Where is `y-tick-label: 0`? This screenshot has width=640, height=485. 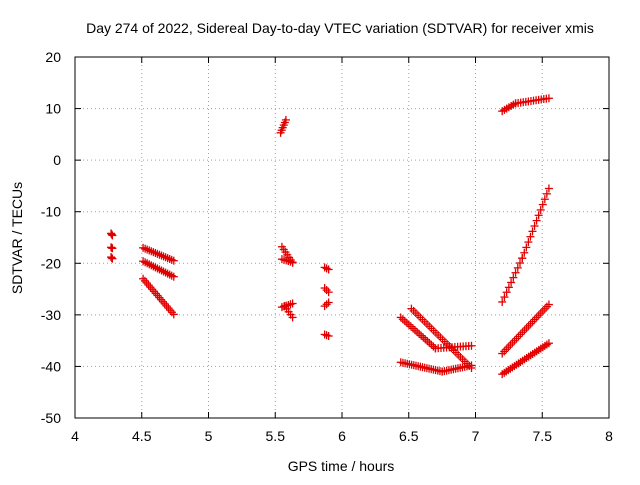 y-tick-label: 0 is located at coordinates (57, 160).